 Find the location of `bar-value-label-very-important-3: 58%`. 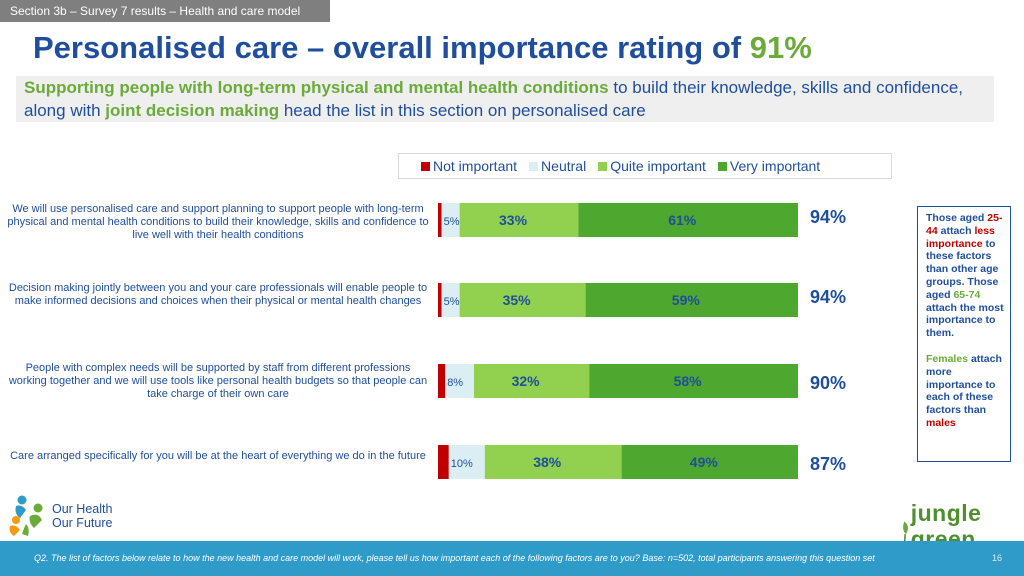

bar-value-label-very-important-3: 58% is located at coordinates (688, 381).